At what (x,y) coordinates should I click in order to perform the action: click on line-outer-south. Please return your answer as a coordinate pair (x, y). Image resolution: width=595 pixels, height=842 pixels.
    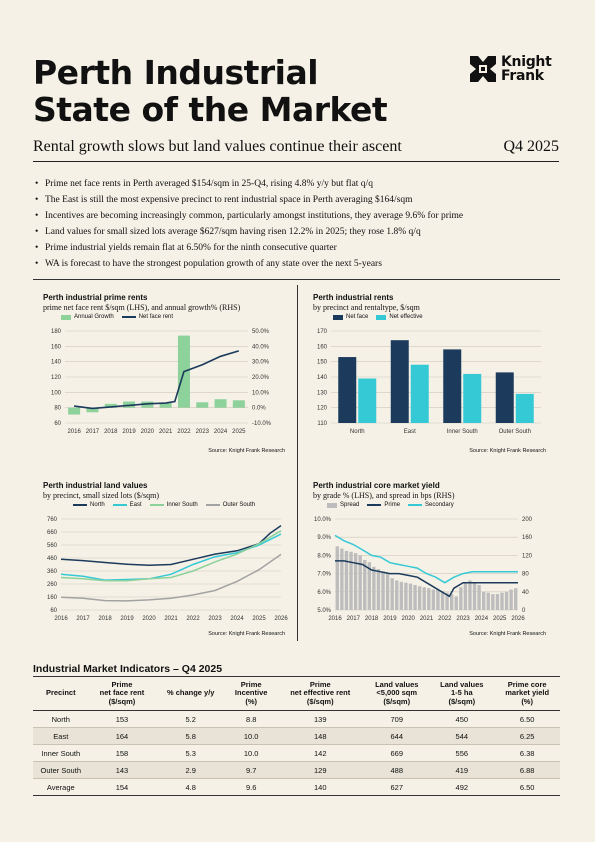
    Looking at the image, I should click on (171, 577).